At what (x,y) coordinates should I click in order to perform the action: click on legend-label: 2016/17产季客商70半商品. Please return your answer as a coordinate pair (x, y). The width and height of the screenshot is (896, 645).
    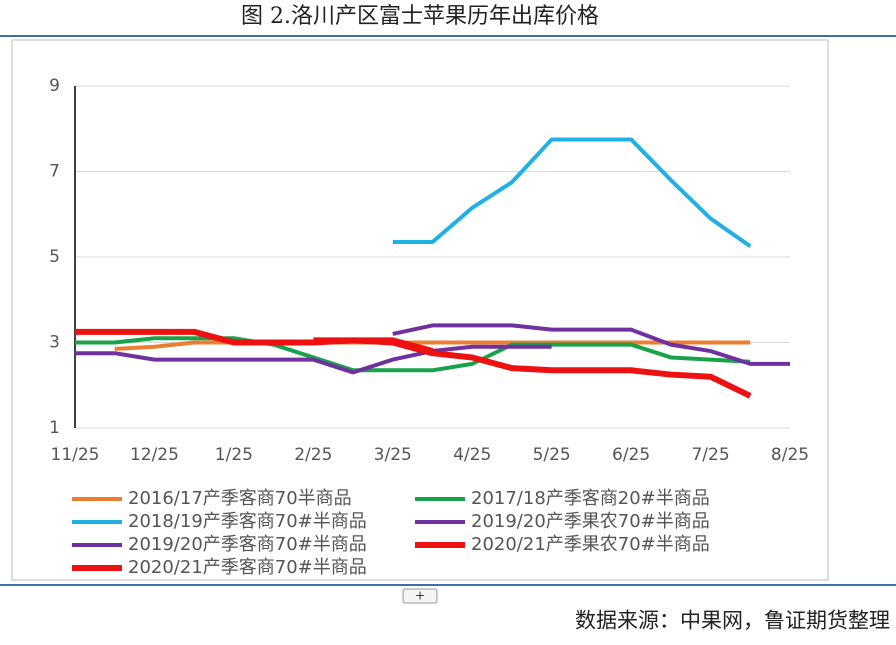
    Looking at the image, I should click on (240, 498).